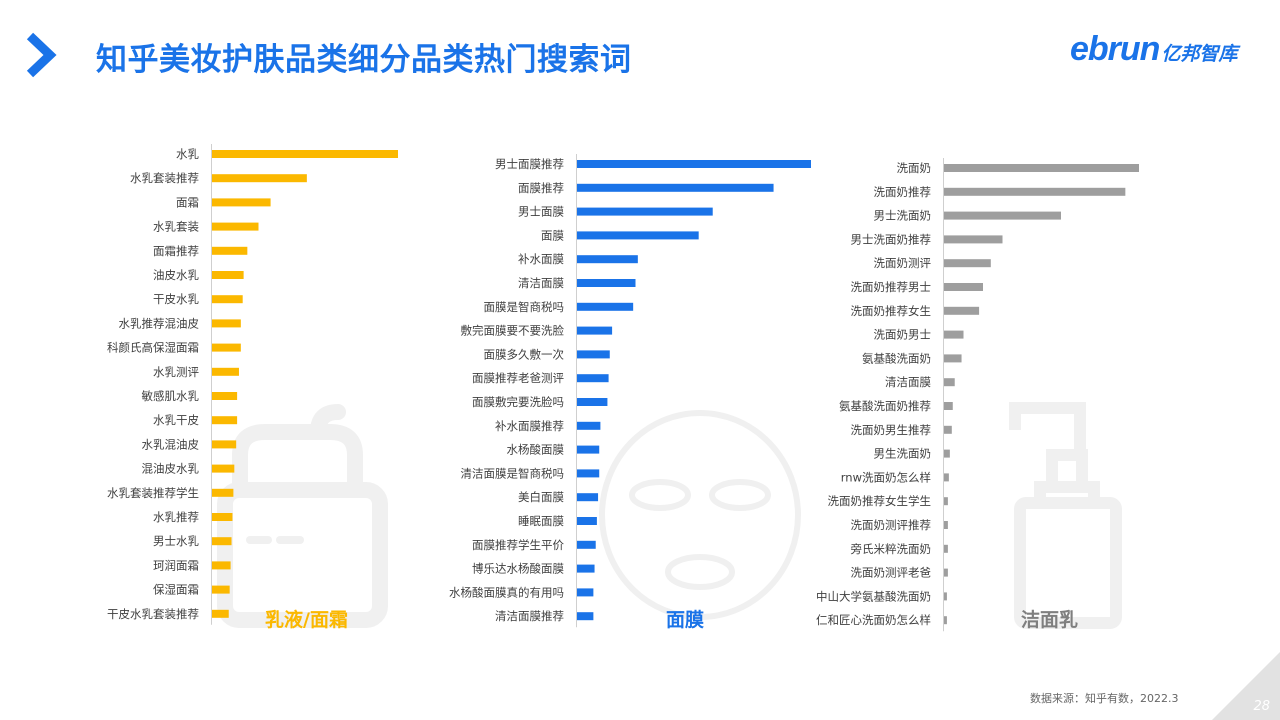 The image size is (1280, 720). What do you see at coordinates (891, 287) in the screenshot?
I see `category-label: 洗面奶推荐男士` at bounding box center [891, 287].